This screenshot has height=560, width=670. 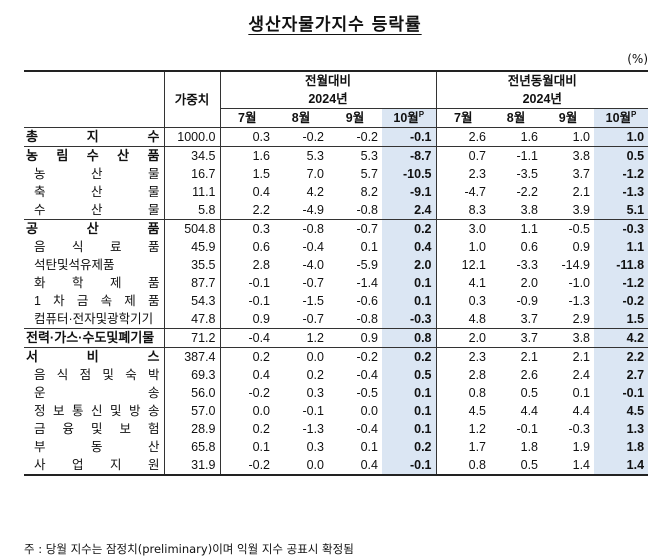 I want to click on yoy-cell: -0.5, so click(x=568, y=228).